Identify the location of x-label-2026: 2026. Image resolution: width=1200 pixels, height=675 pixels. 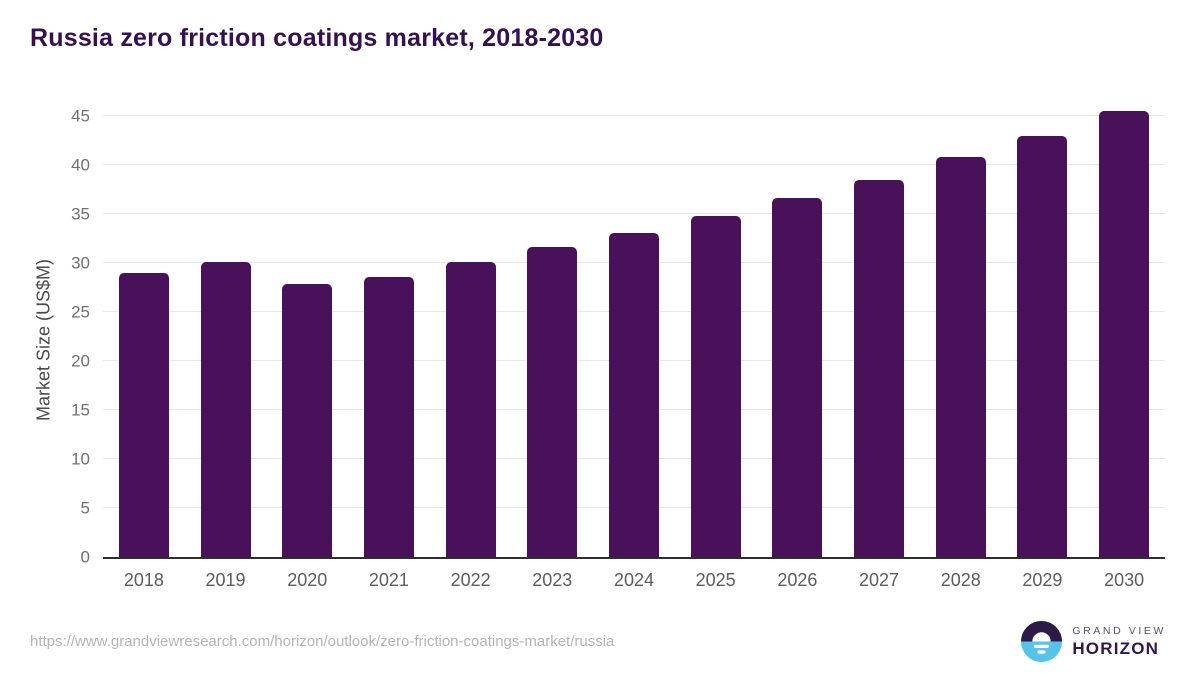
(797, 580).